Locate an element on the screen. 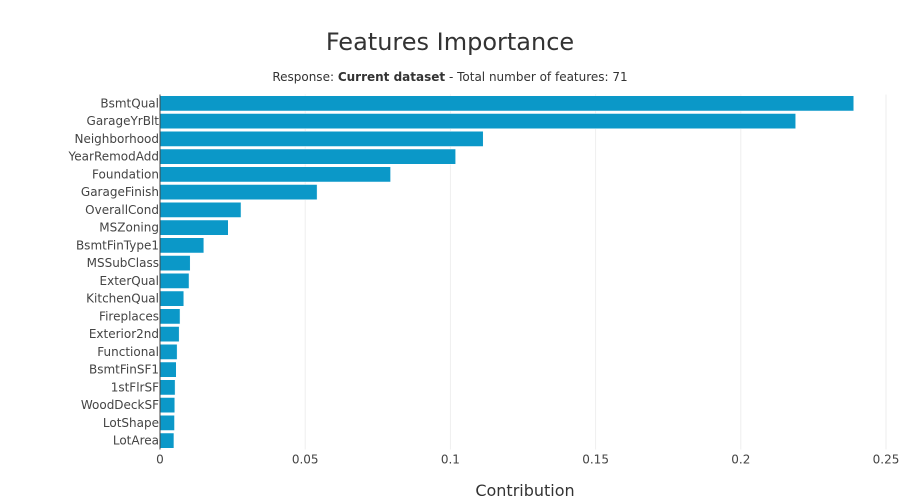  x-axis-title: Contribution is located at coordinates (524, 490).